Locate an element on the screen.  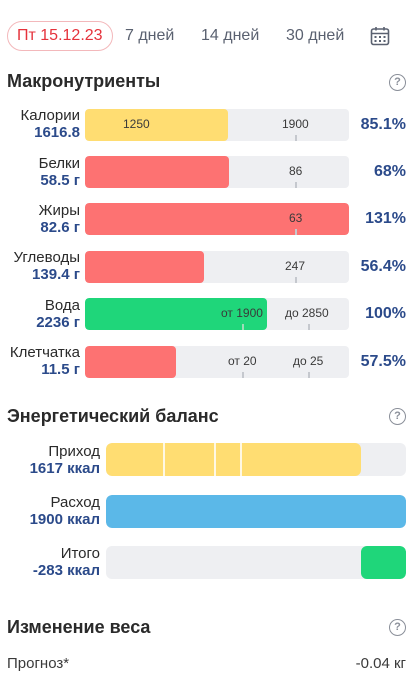
water-percent: 100% is located at coordinates (385, 313).